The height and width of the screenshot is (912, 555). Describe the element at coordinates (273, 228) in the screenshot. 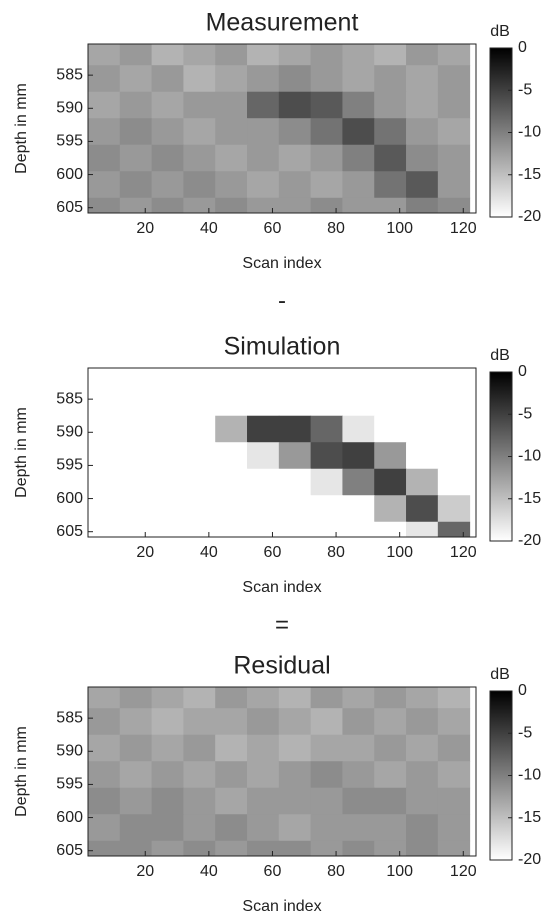

I see `x-tick-label: 60` at that location.